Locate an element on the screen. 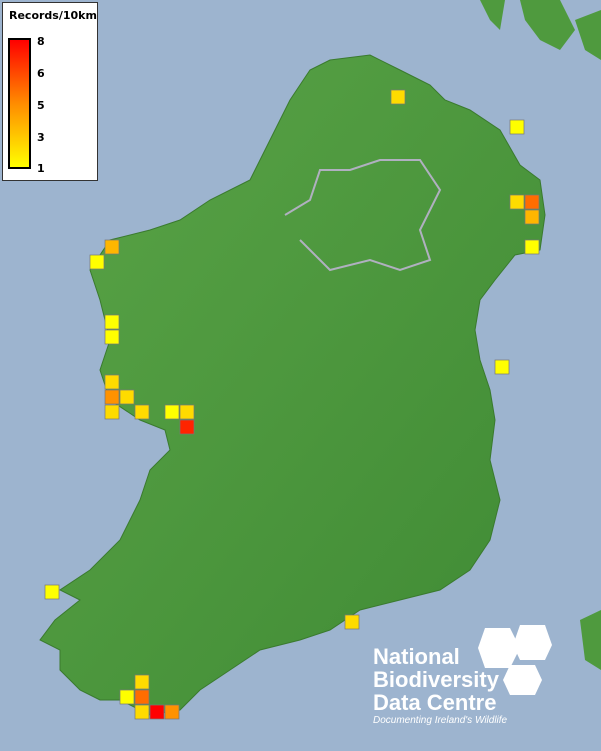  logo-line: Data Centre is located at coordinates (435, 702).